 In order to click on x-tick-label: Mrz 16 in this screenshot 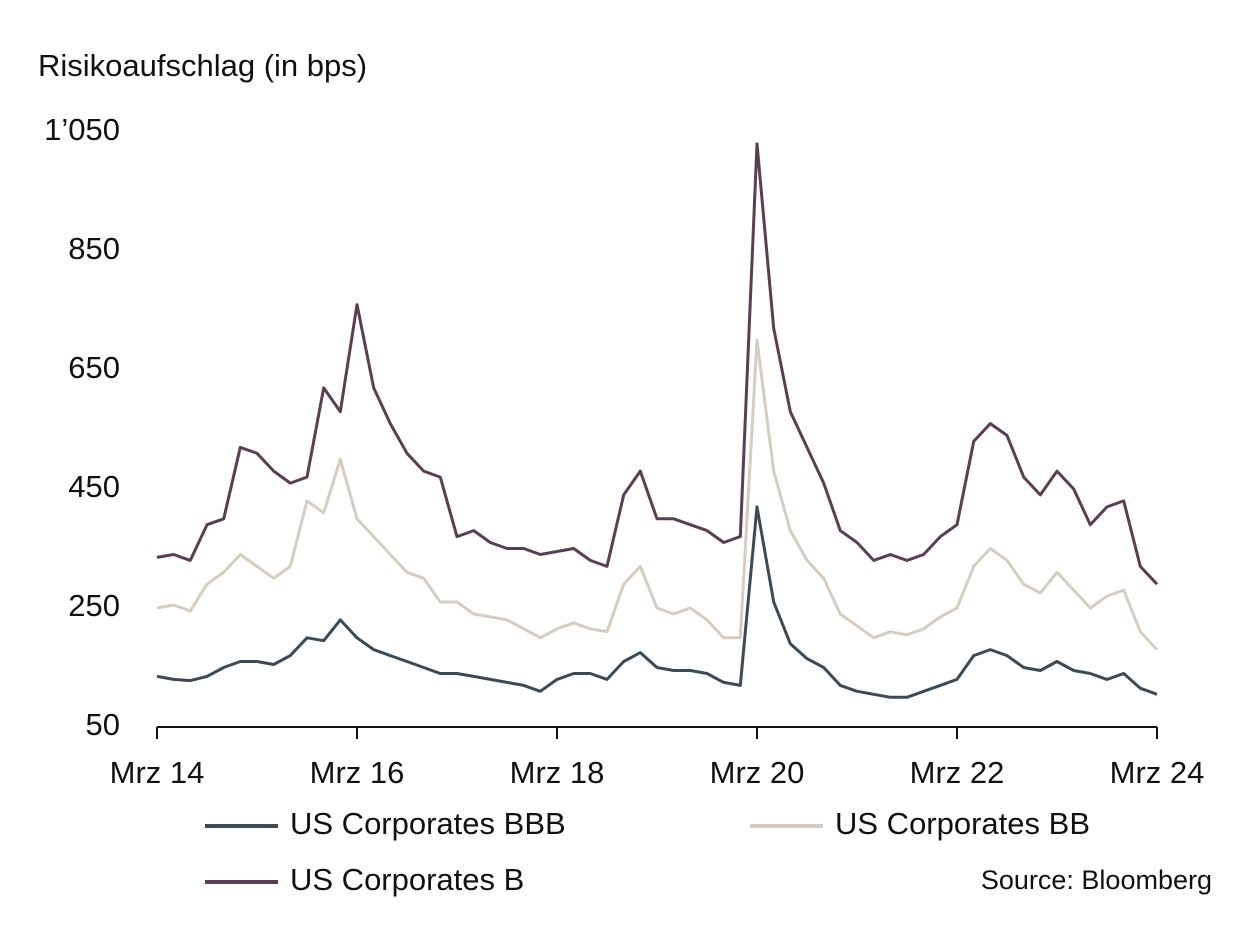, I will do `click(357, 772)`.